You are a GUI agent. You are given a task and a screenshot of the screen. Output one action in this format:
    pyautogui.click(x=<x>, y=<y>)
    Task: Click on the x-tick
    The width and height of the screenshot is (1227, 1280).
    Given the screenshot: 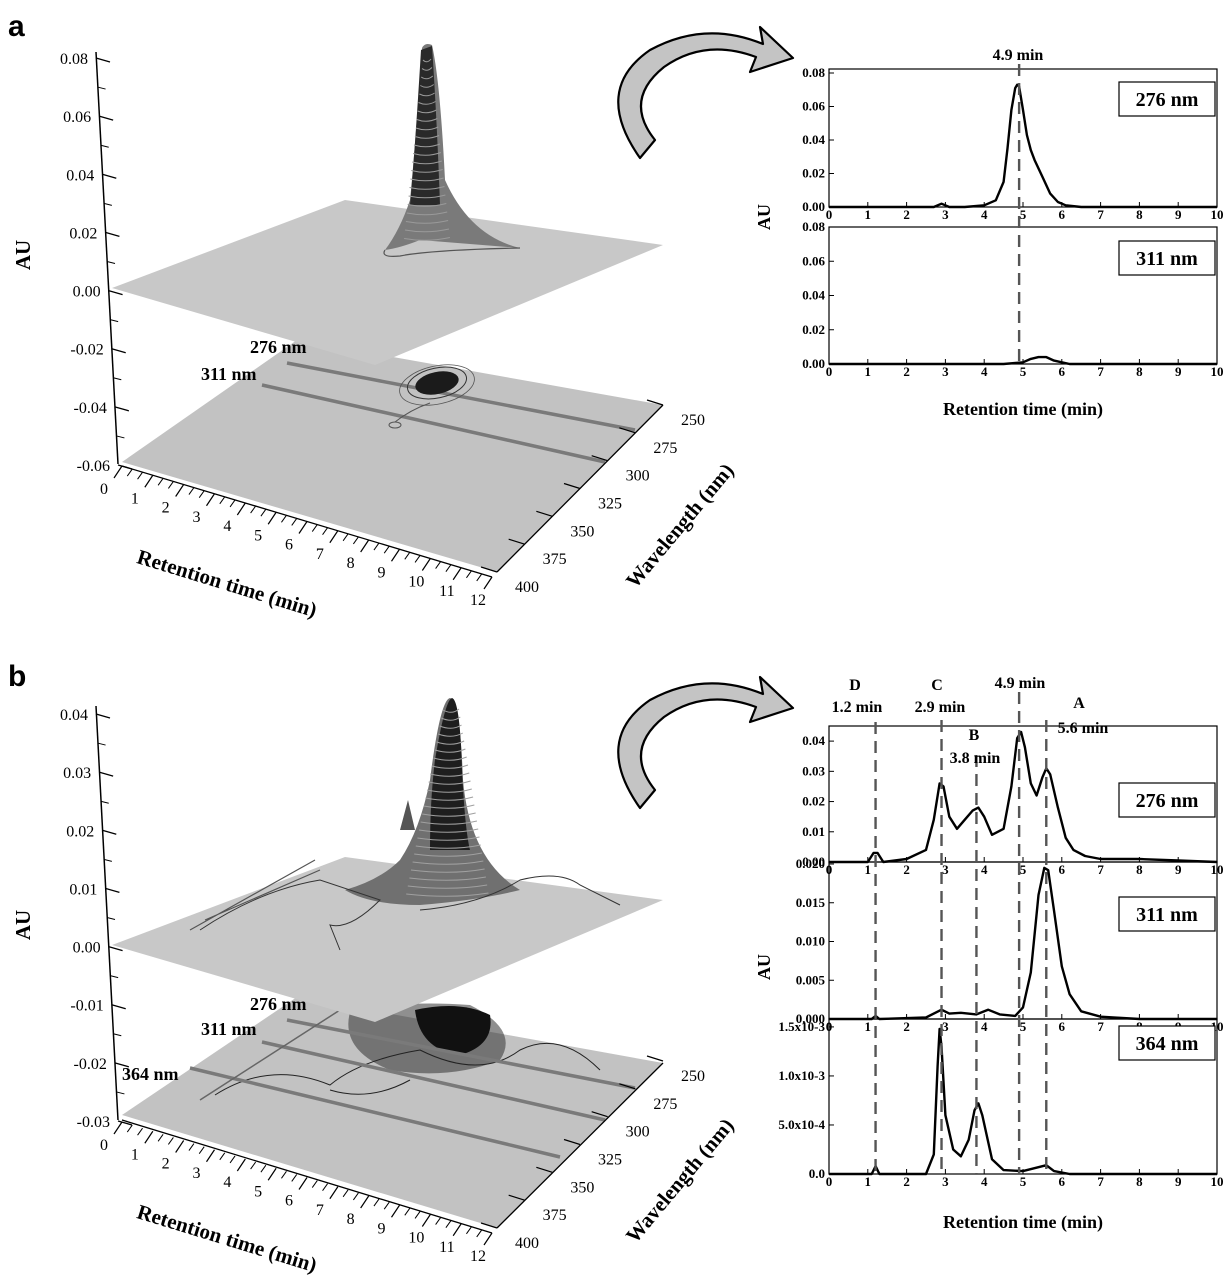 What is the action you would take?
    pyautogui.click(x=488, y=583)
    